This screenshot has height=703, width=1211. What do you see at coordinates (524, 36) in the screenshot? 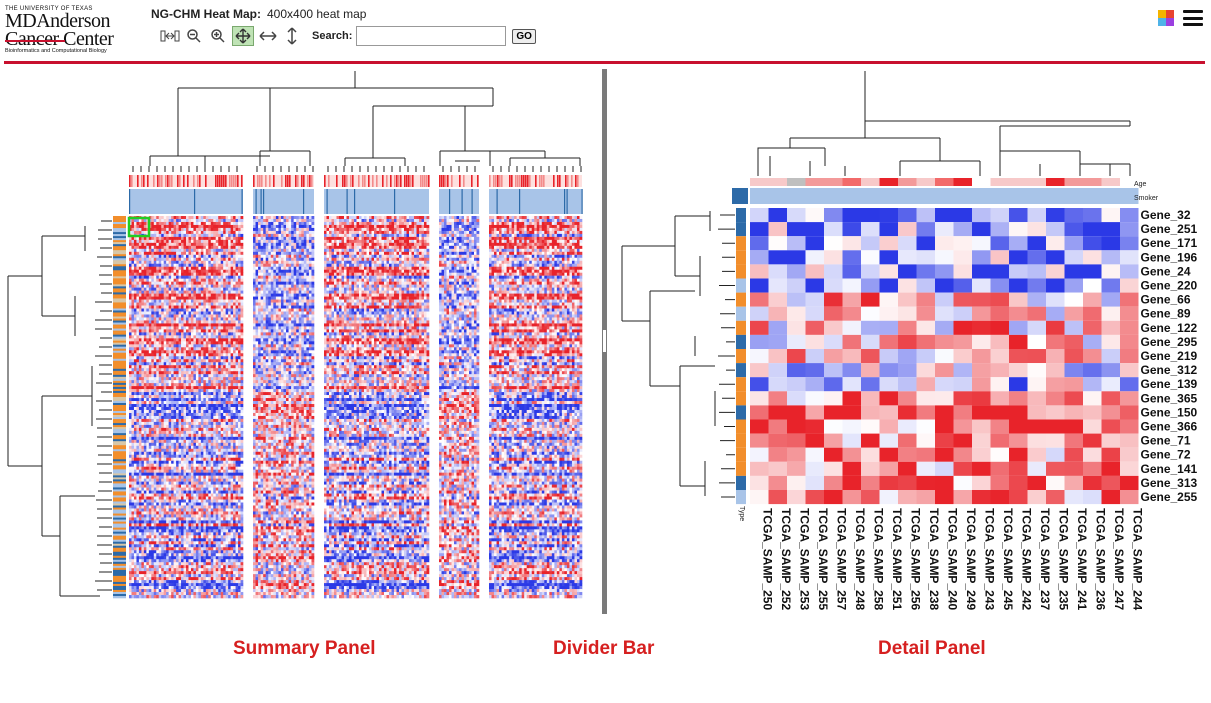
I see `go-button: GO` at bounding box center [524, 36].